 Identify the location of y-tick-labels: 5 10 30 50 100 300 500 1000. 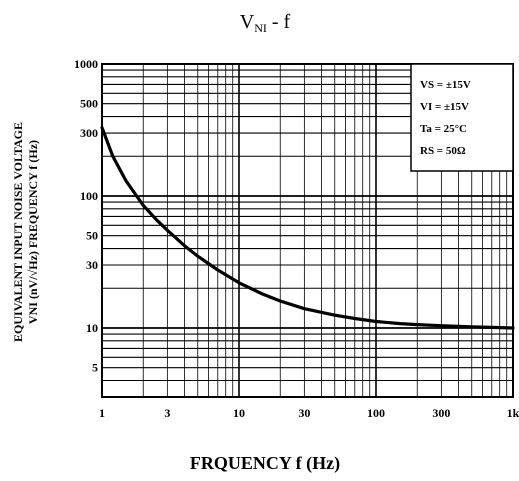
(86, 216).